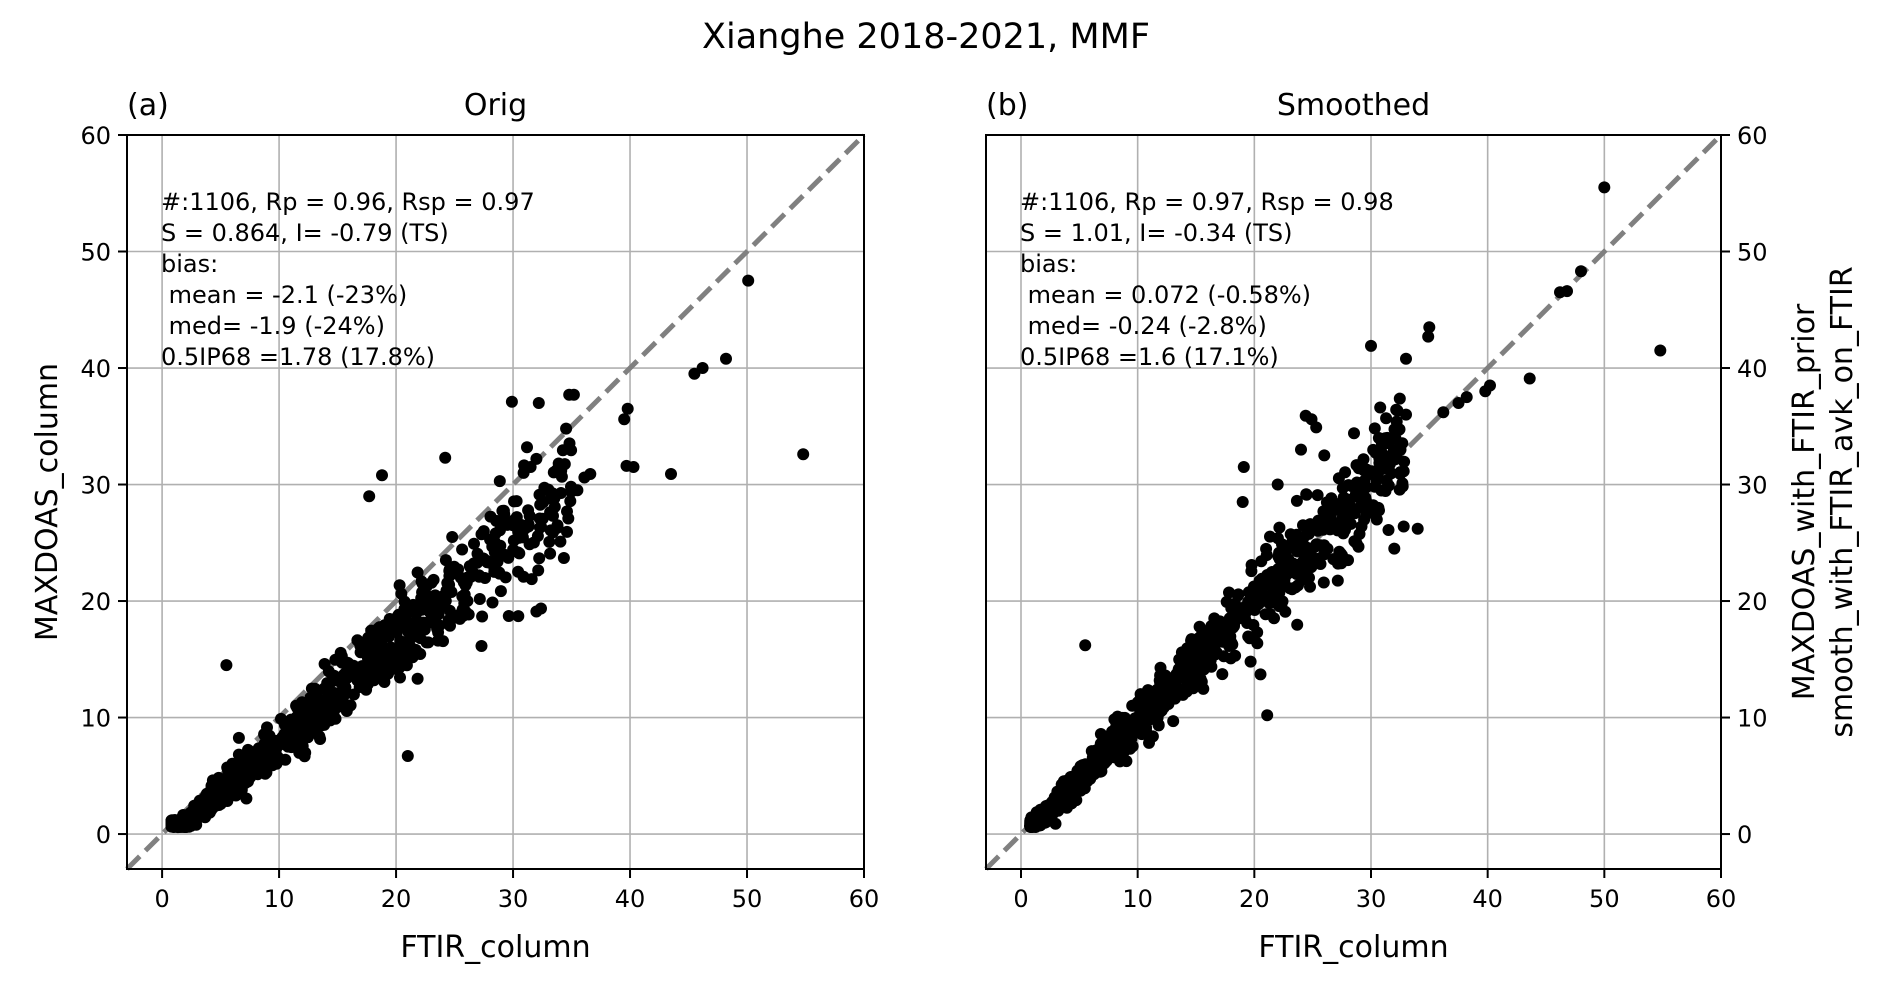 This screenshot has height=990, width=1892. What do you see at coordinates (1207, 202) in the screenshot?
I see `stats-annotation-line: #:1106, Rp = 0.97, Rsp = 0.98` at bounding box center [1207, 202].